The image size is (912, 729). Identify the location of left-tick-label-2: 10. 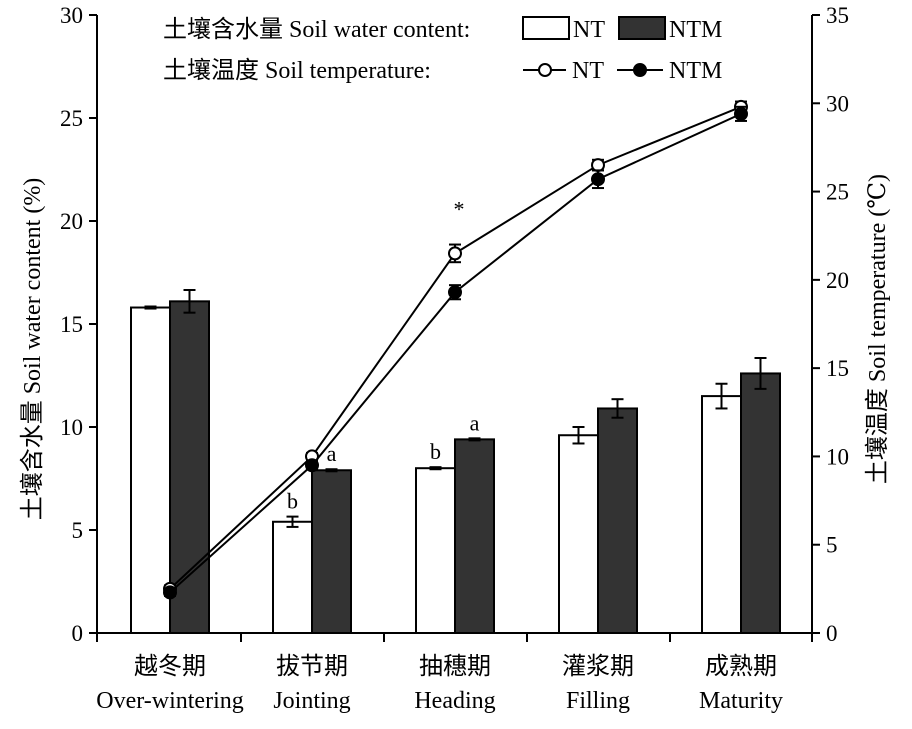
(71, 427).